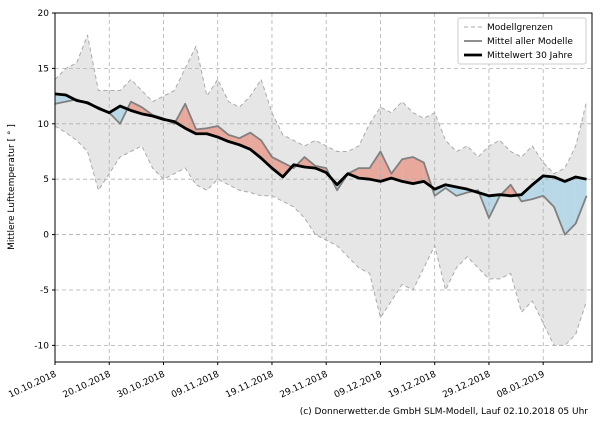 This screenshot has height=424, width=600. What do you see at coordinates (530, 42) in the screenshot?
I see `legend-label: Mittel aller Modelle` at bounding box center [530, 42].